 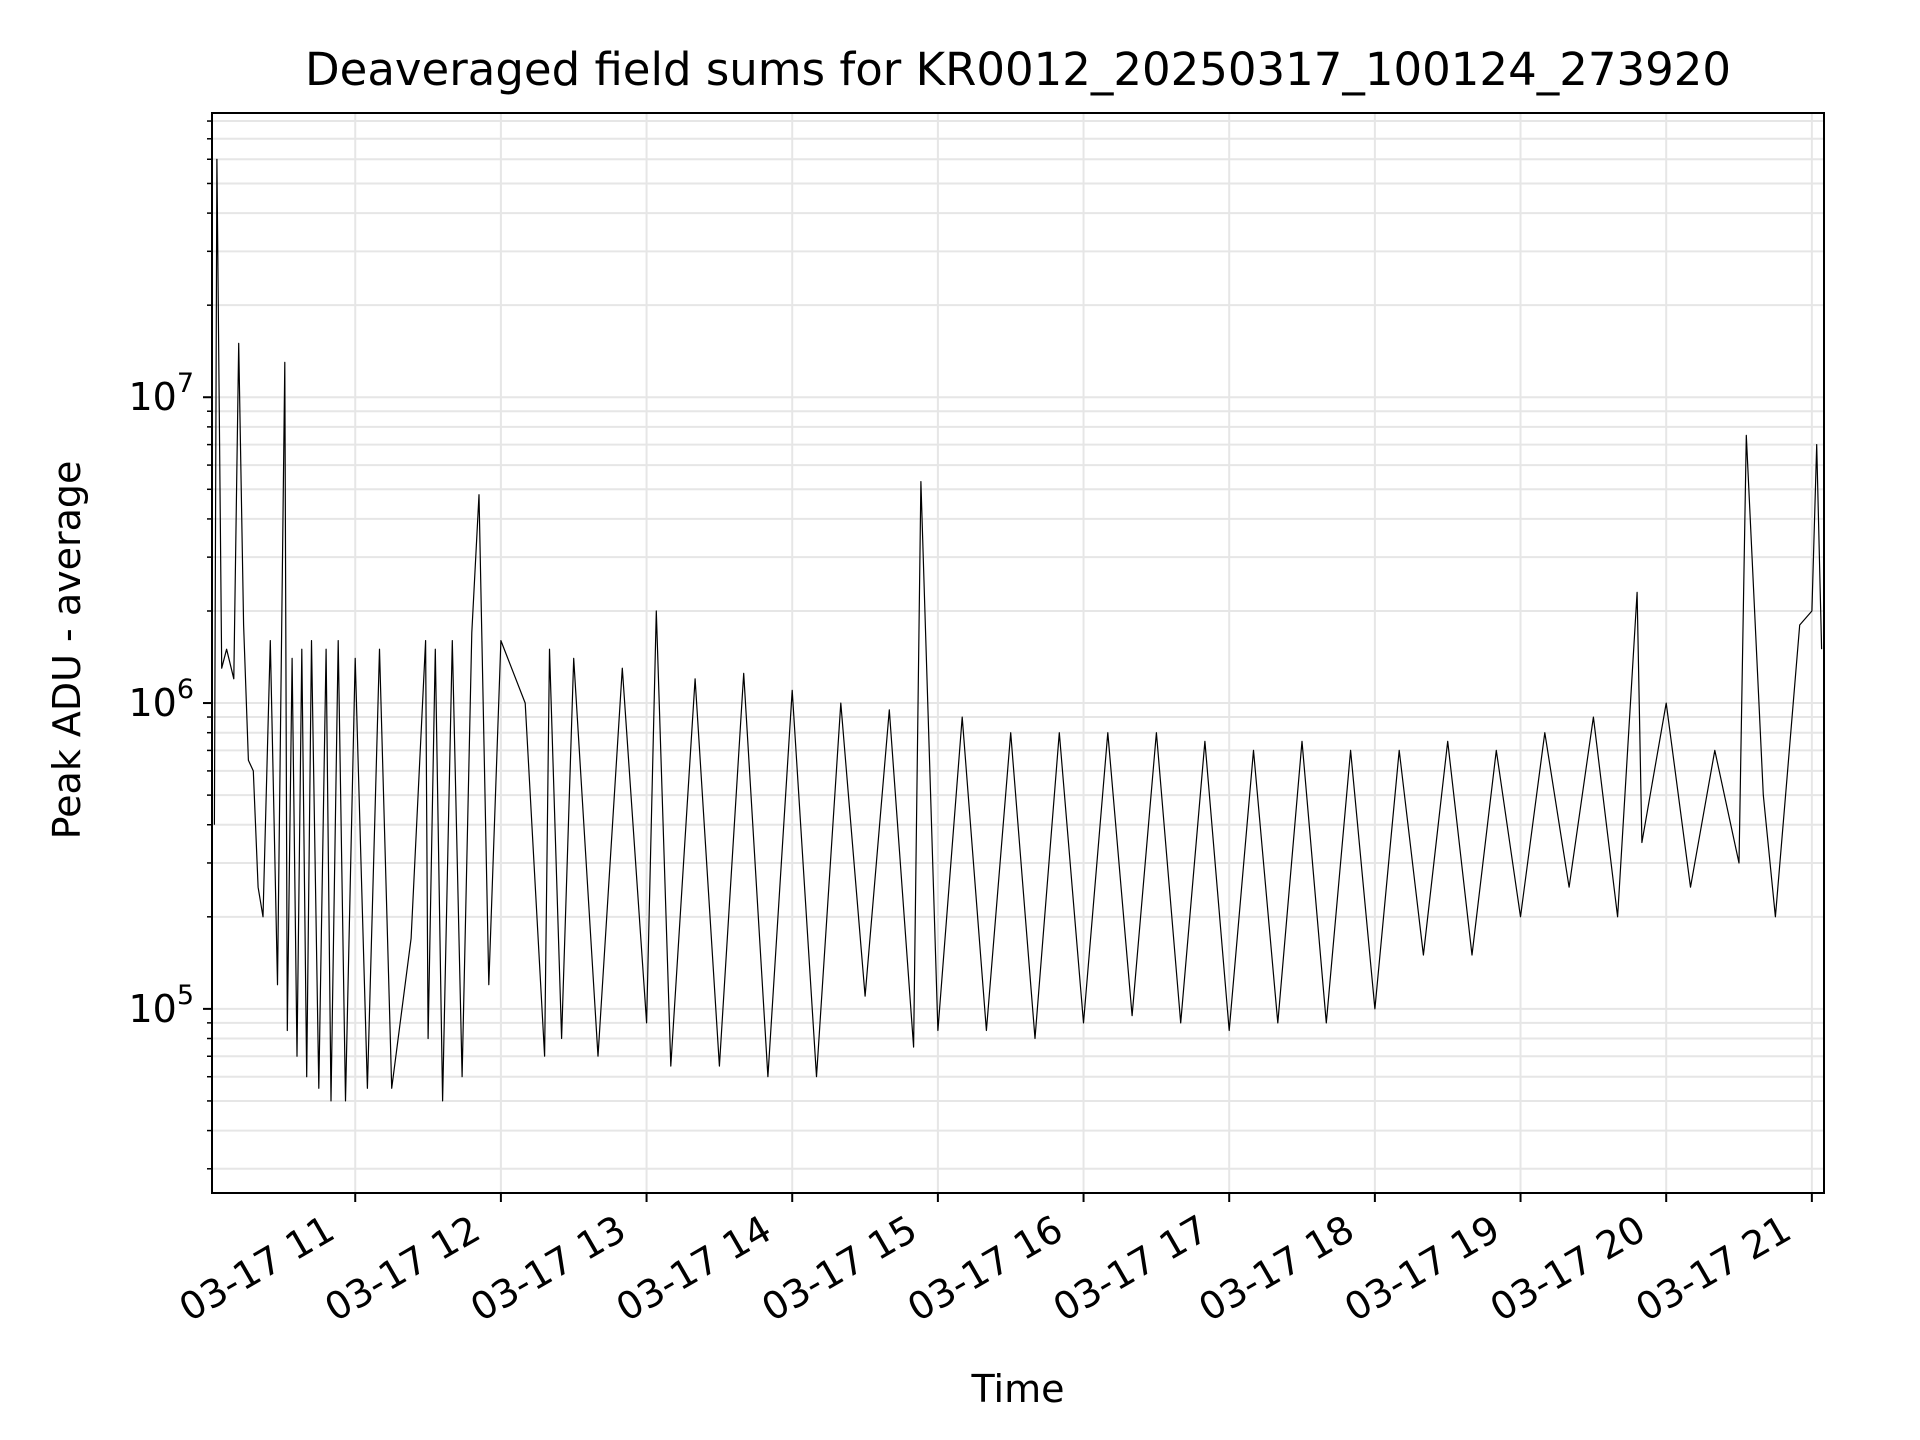 What do you see at coordinates (161, 1005) in the screenshot?
I see `y-tick-label: 10⁵` at bounding box center [161, 1005].